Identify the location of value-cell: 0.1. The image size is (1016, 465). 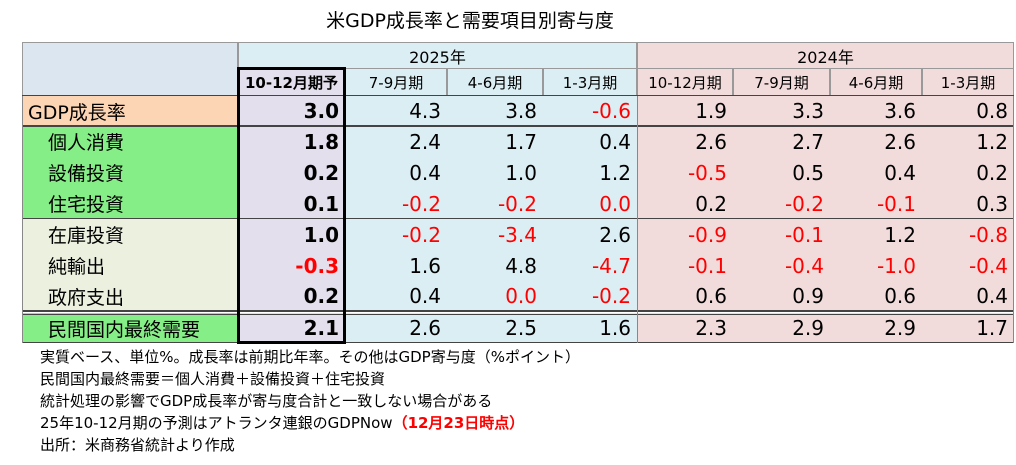
(291, 203).